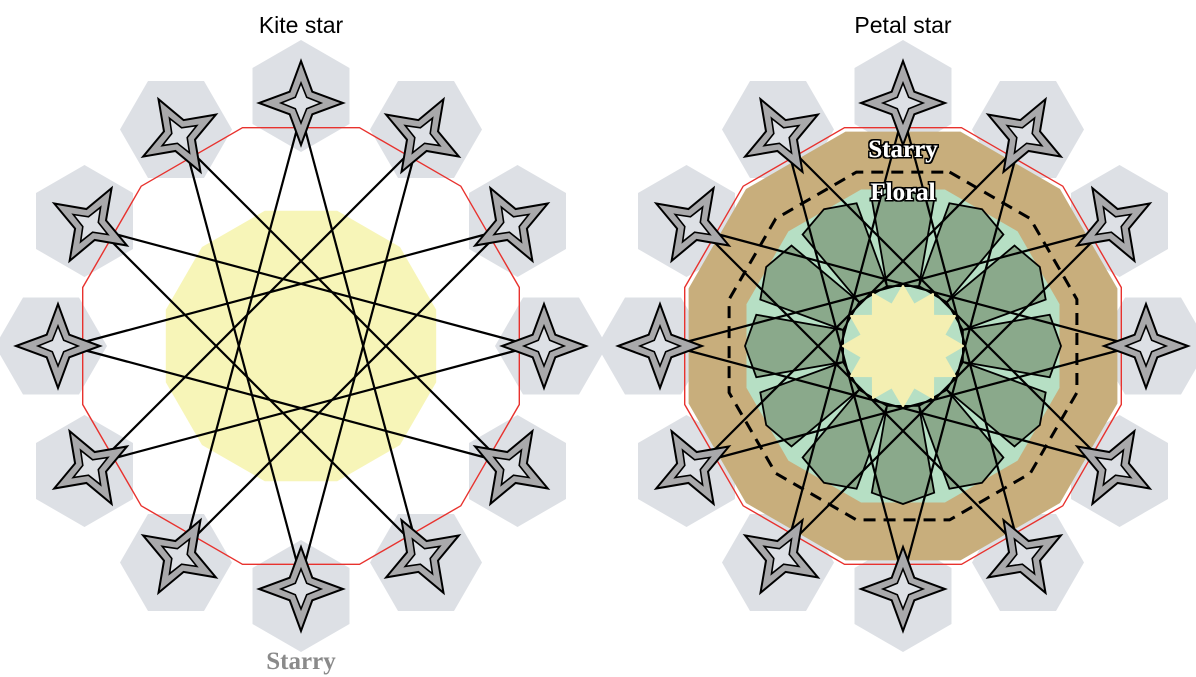  I want to click on petal-center-star, so click(903, 346).